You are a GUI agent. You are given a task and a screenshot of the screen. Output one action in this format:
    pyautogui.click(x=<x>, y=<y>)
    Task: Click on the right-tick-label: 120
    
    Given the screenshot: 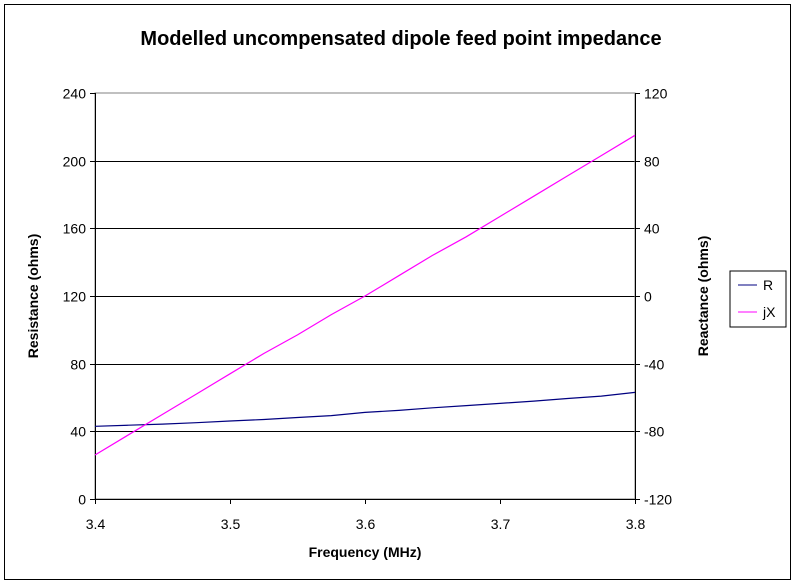 What is the action you would take?
    pyautogui.click(x=656, y=94)
    